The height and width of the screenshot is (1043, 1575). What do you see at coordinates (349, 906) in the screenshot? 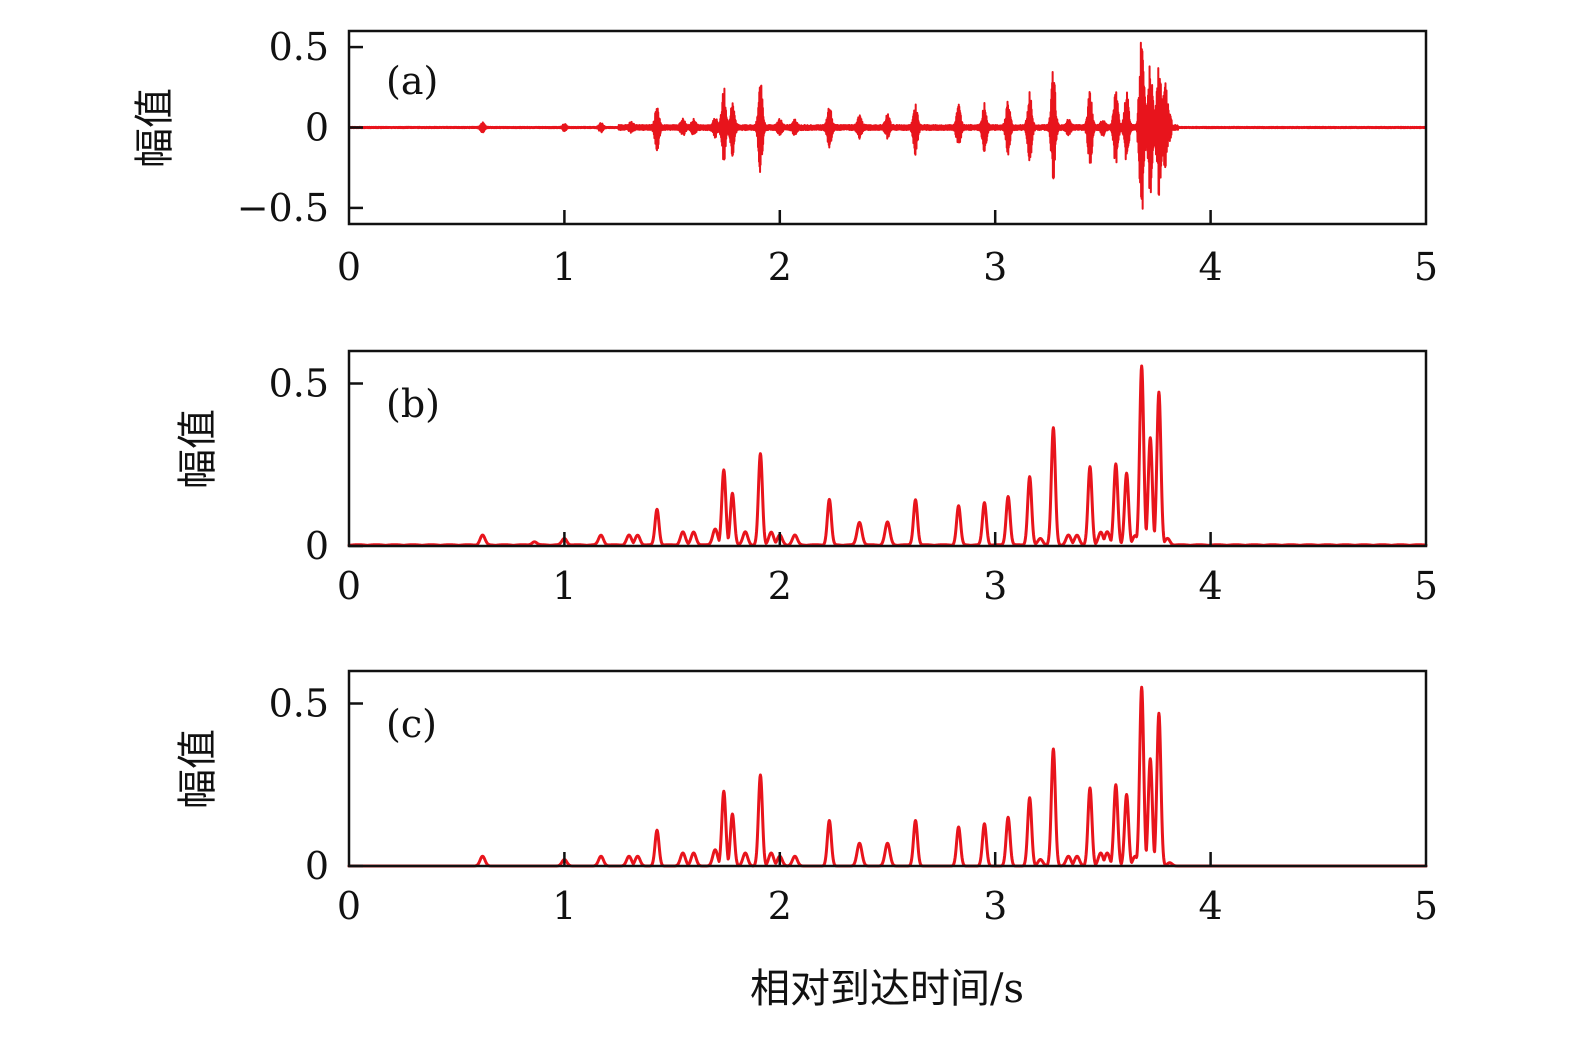
I see `panel-c-x-tick-label: 0` at bounding box center [349, 906].